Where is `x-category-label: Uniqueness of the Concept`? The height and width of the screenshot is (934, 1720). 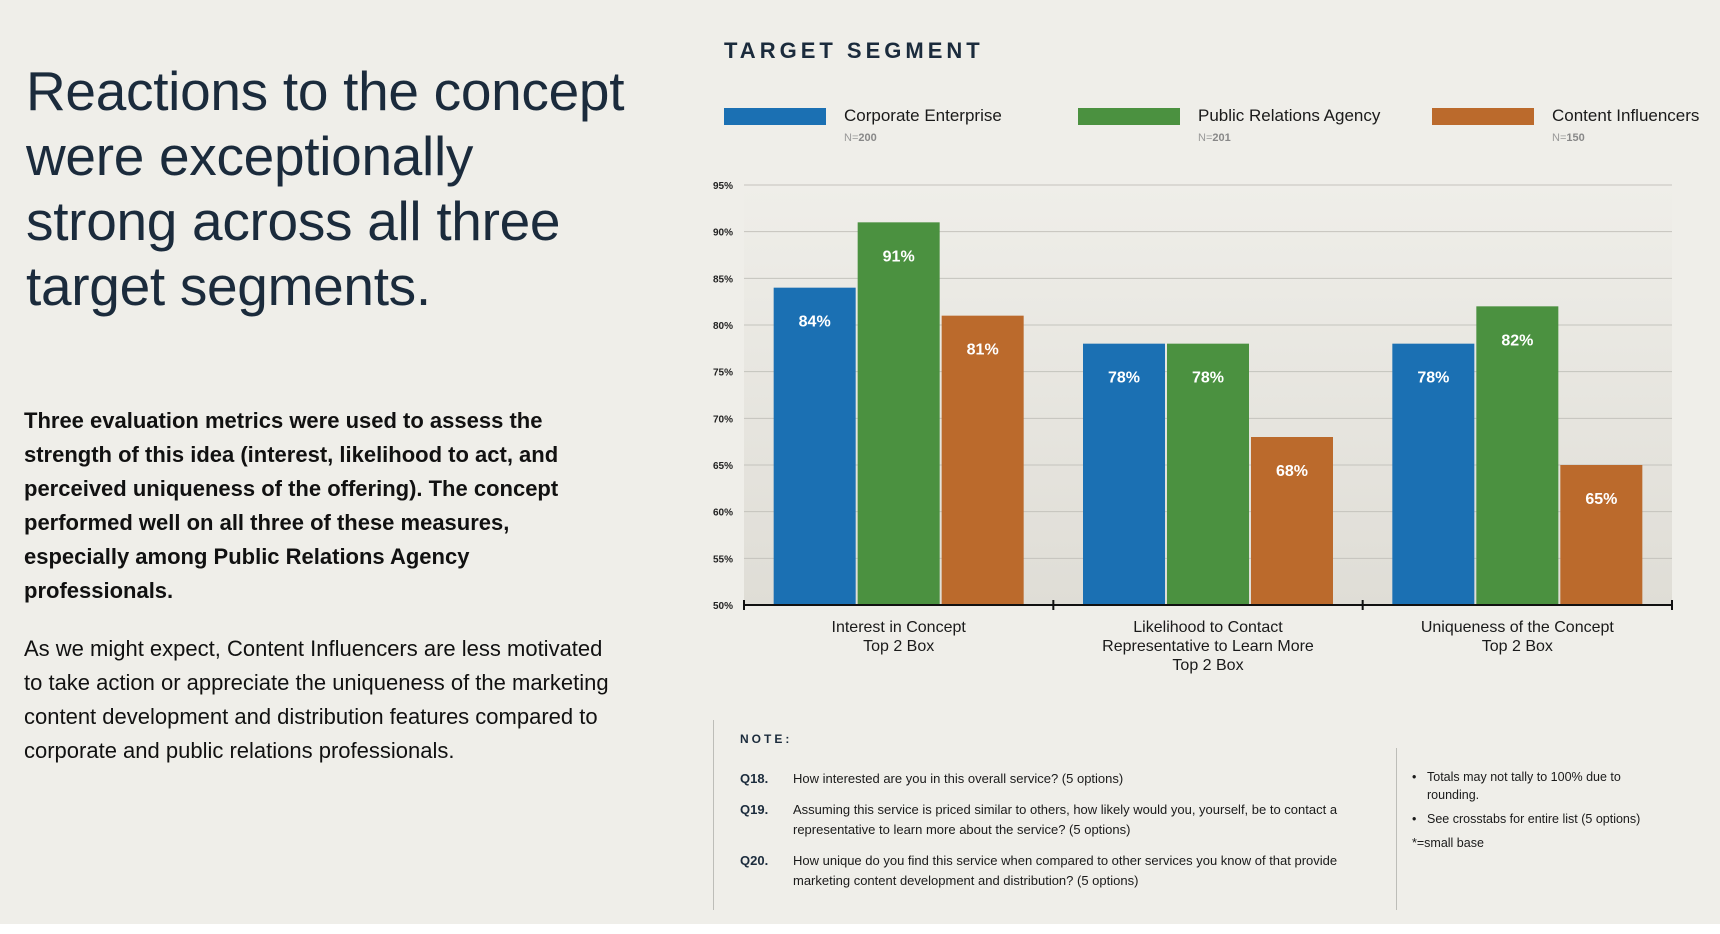 x-category-label: Uniqueness of the Concept is located at coordinates (1518, 627).